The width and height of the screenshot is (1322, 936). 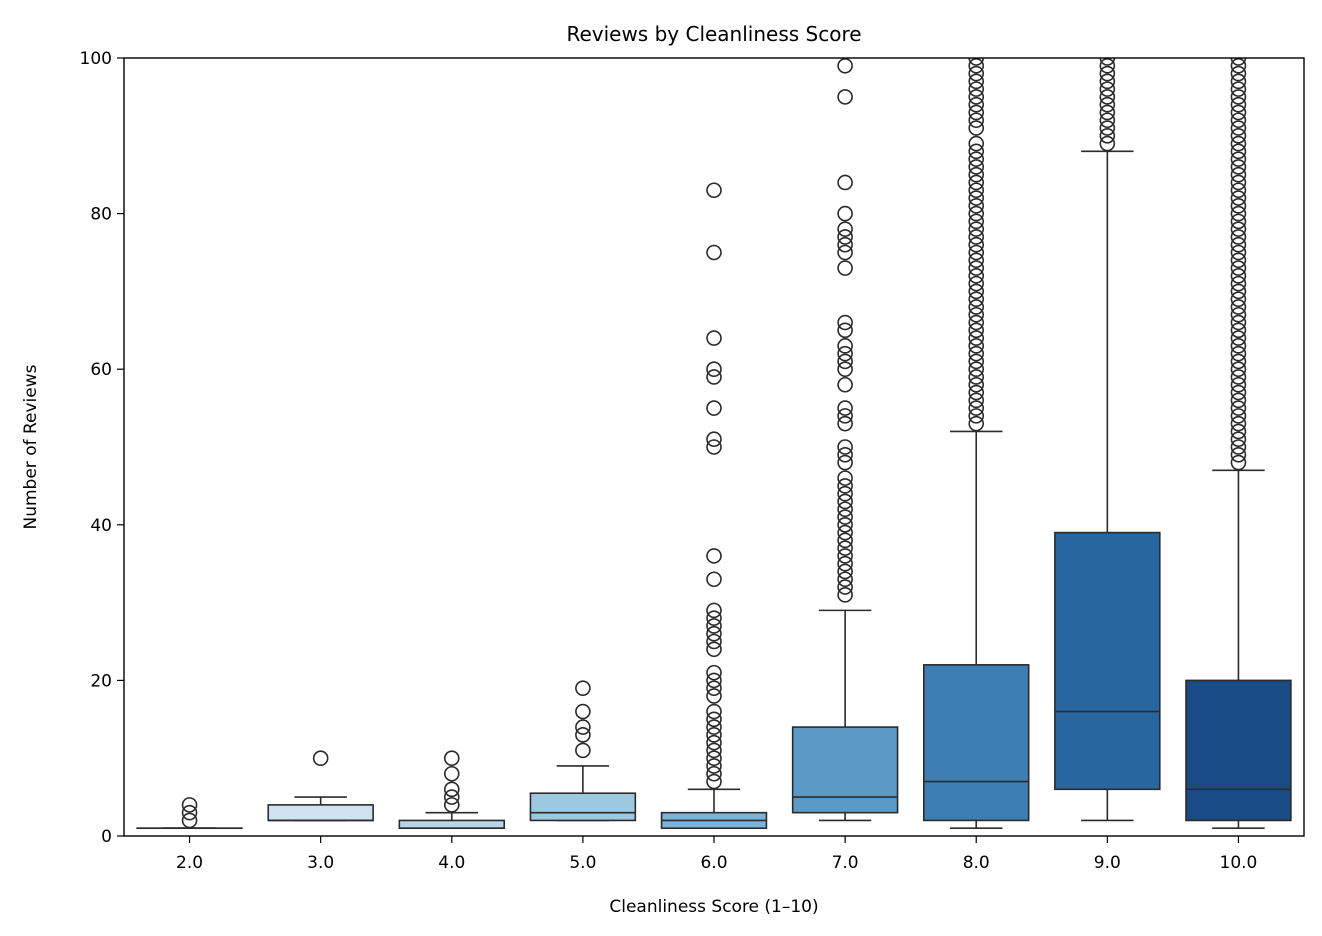 I want to click on x-tick-label: 5.0, so click(x=582, y=863).